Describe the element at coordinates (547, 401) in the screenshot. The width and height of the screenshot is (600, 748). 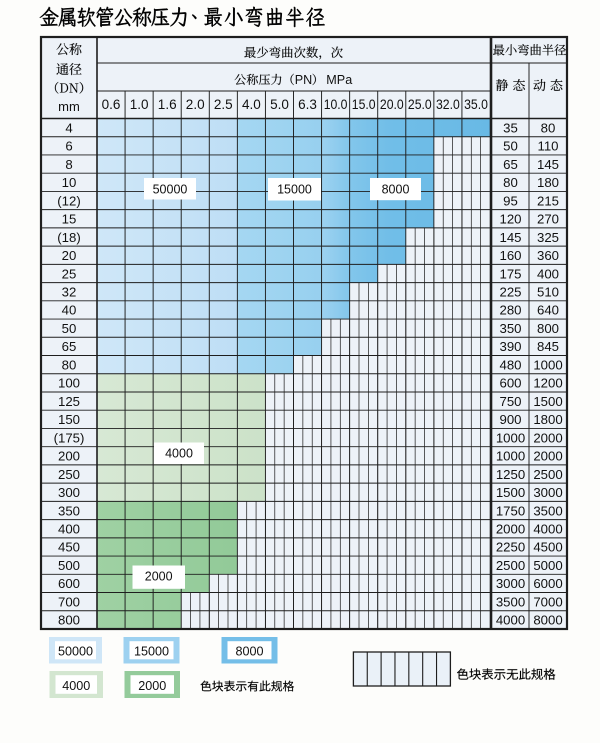
I see `svg-text: 1500` at that location.